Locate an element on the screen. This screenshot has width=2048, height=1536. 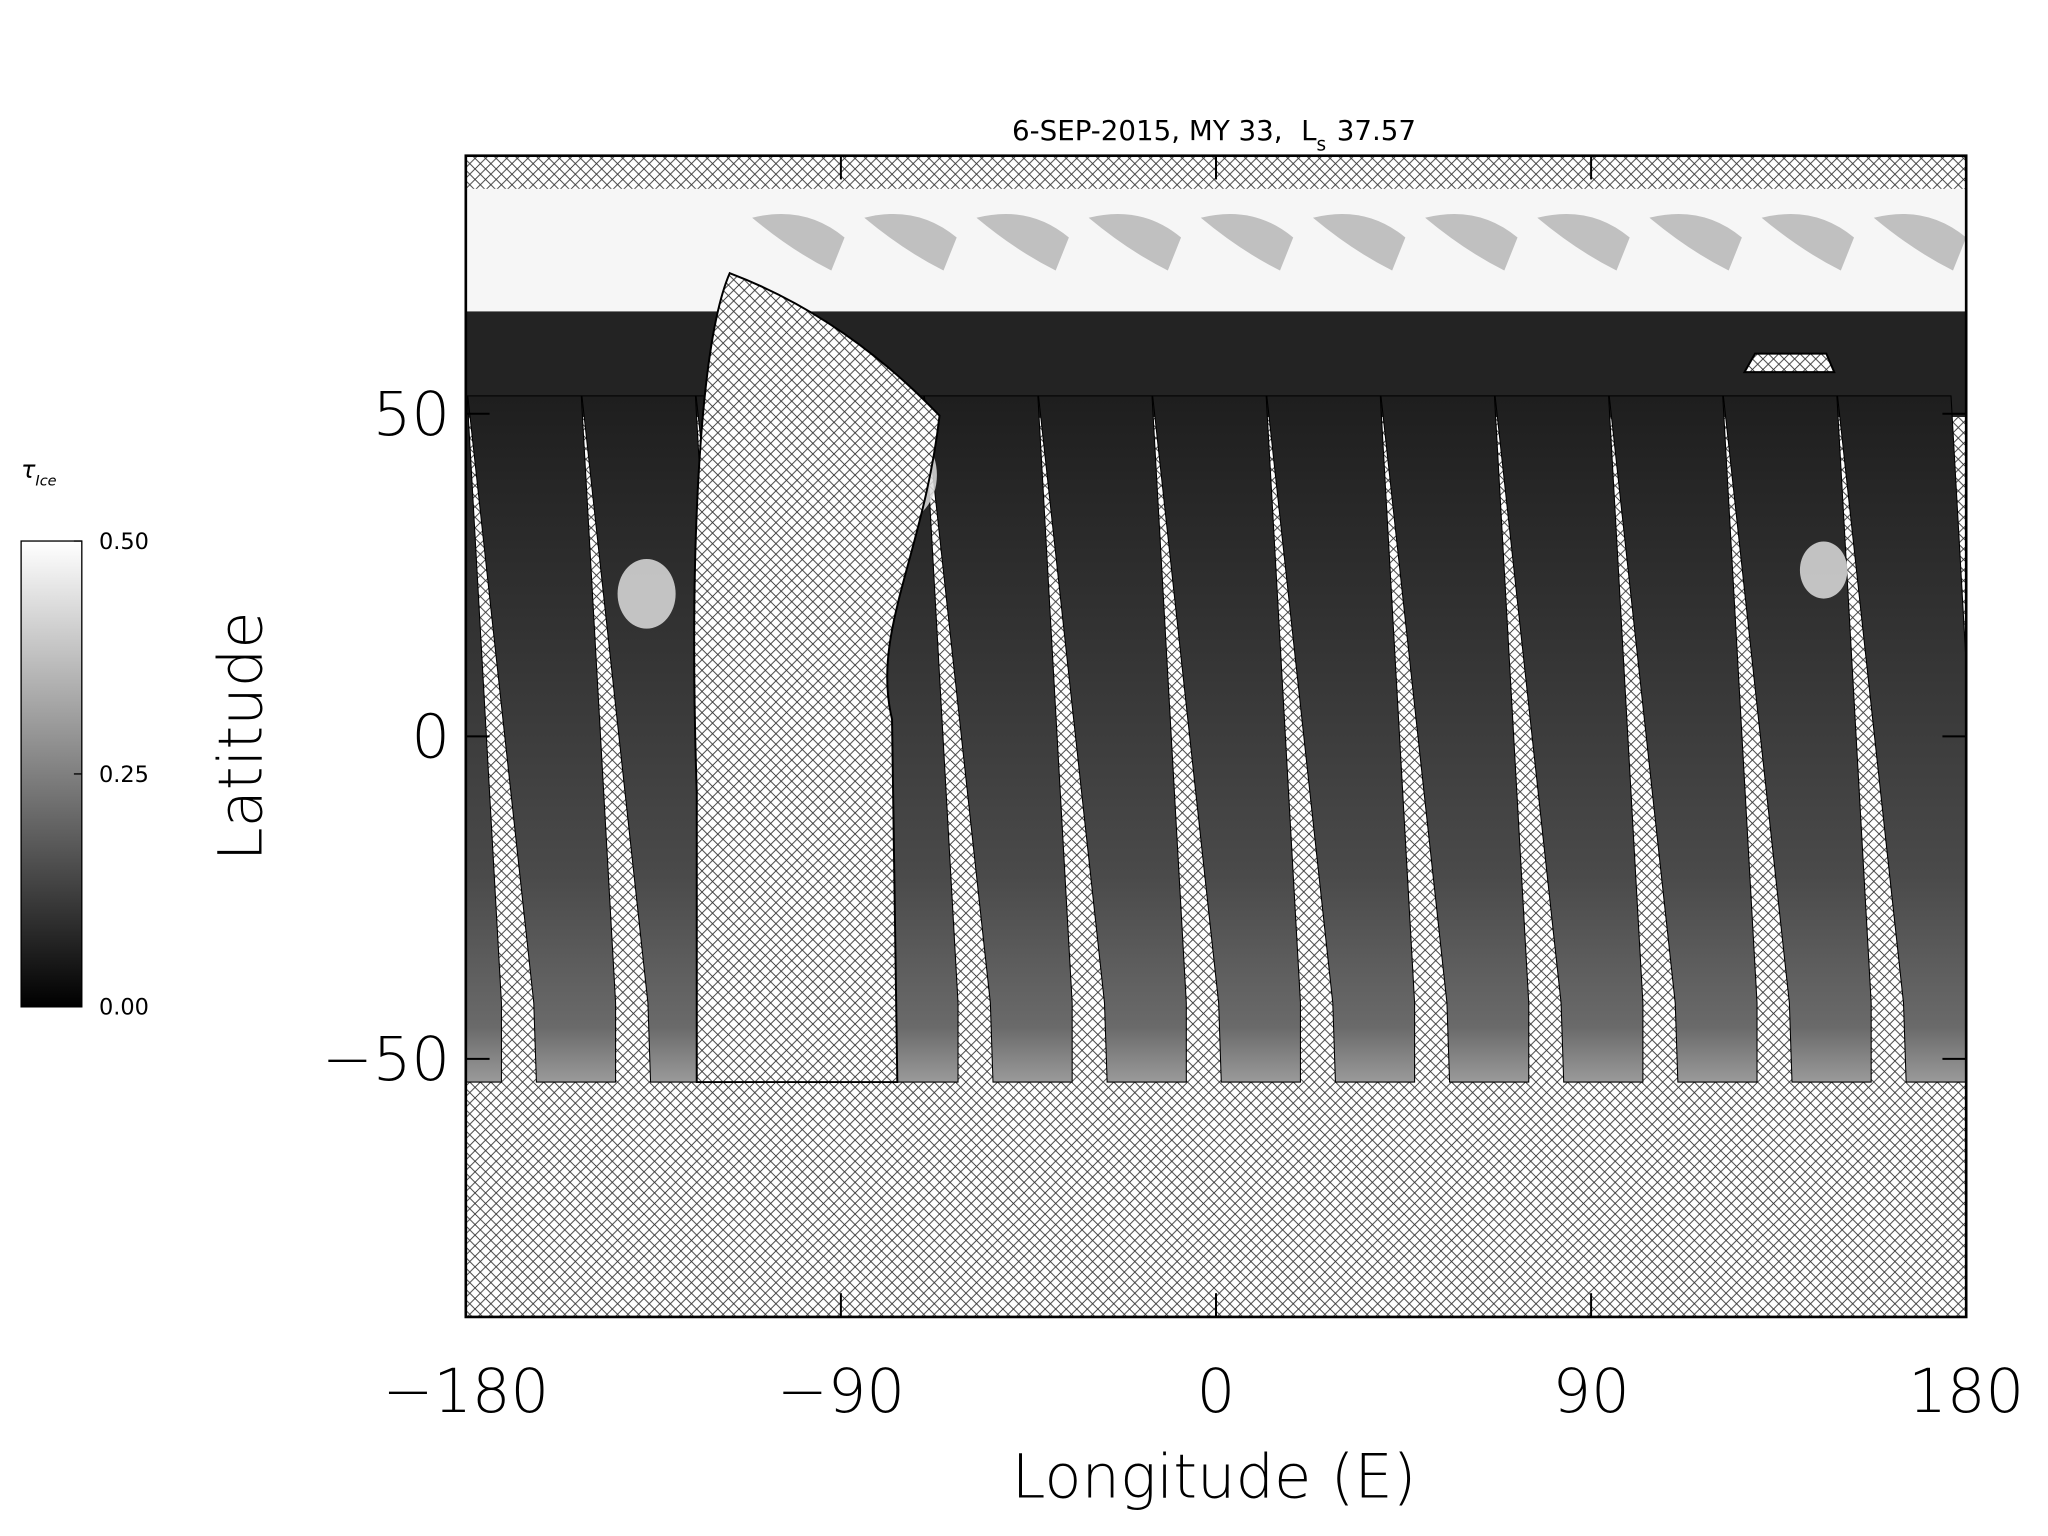
polar-cap is located at coordinates (1216, 254).